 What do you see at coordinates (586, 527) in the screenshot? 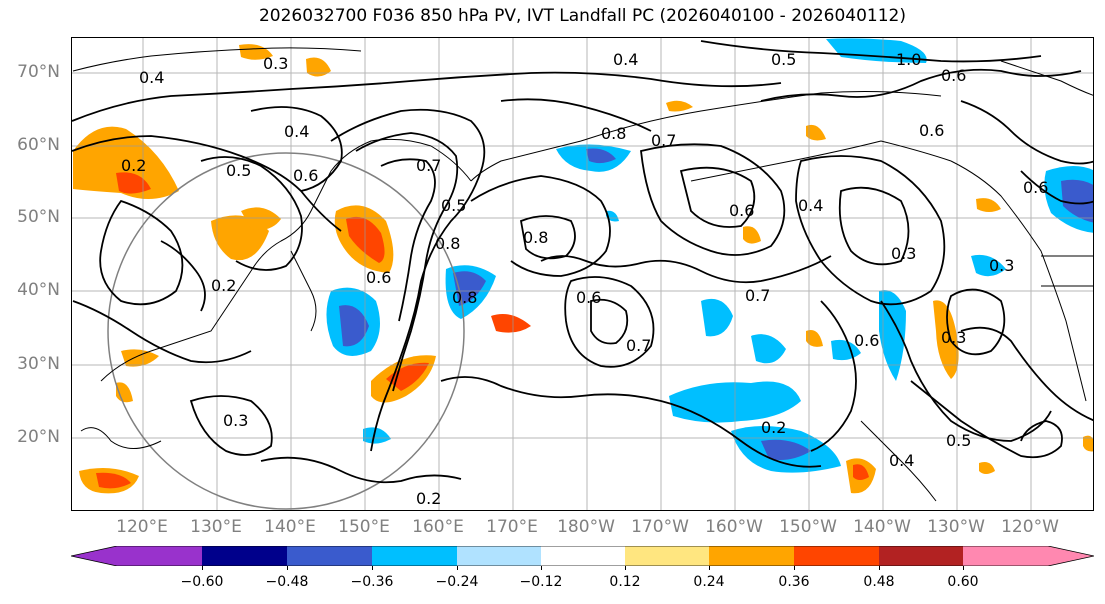
I see `lon-label-180W: 180°W` at bounding box center [586, 527].